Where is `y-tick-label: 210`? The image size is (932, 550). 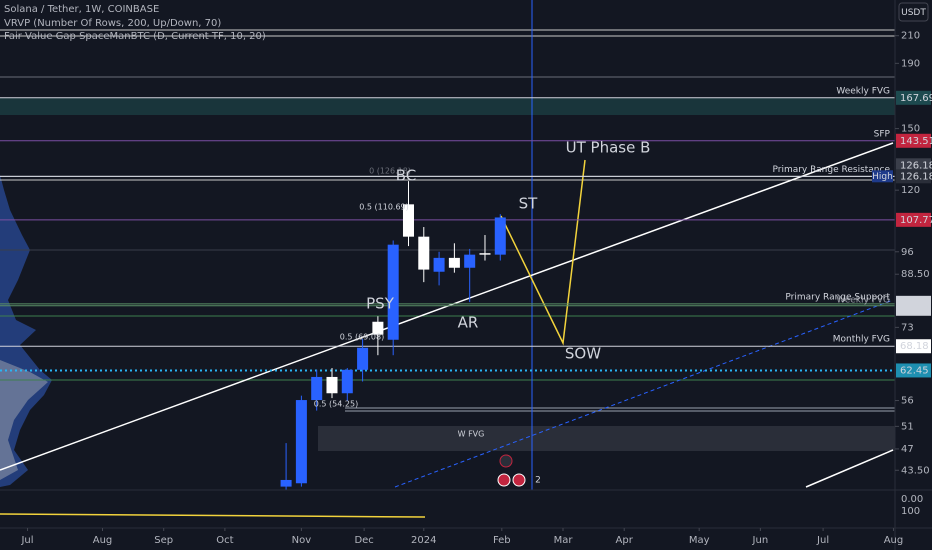 y-tick-label: 210 is located at coordinates (910, 36).